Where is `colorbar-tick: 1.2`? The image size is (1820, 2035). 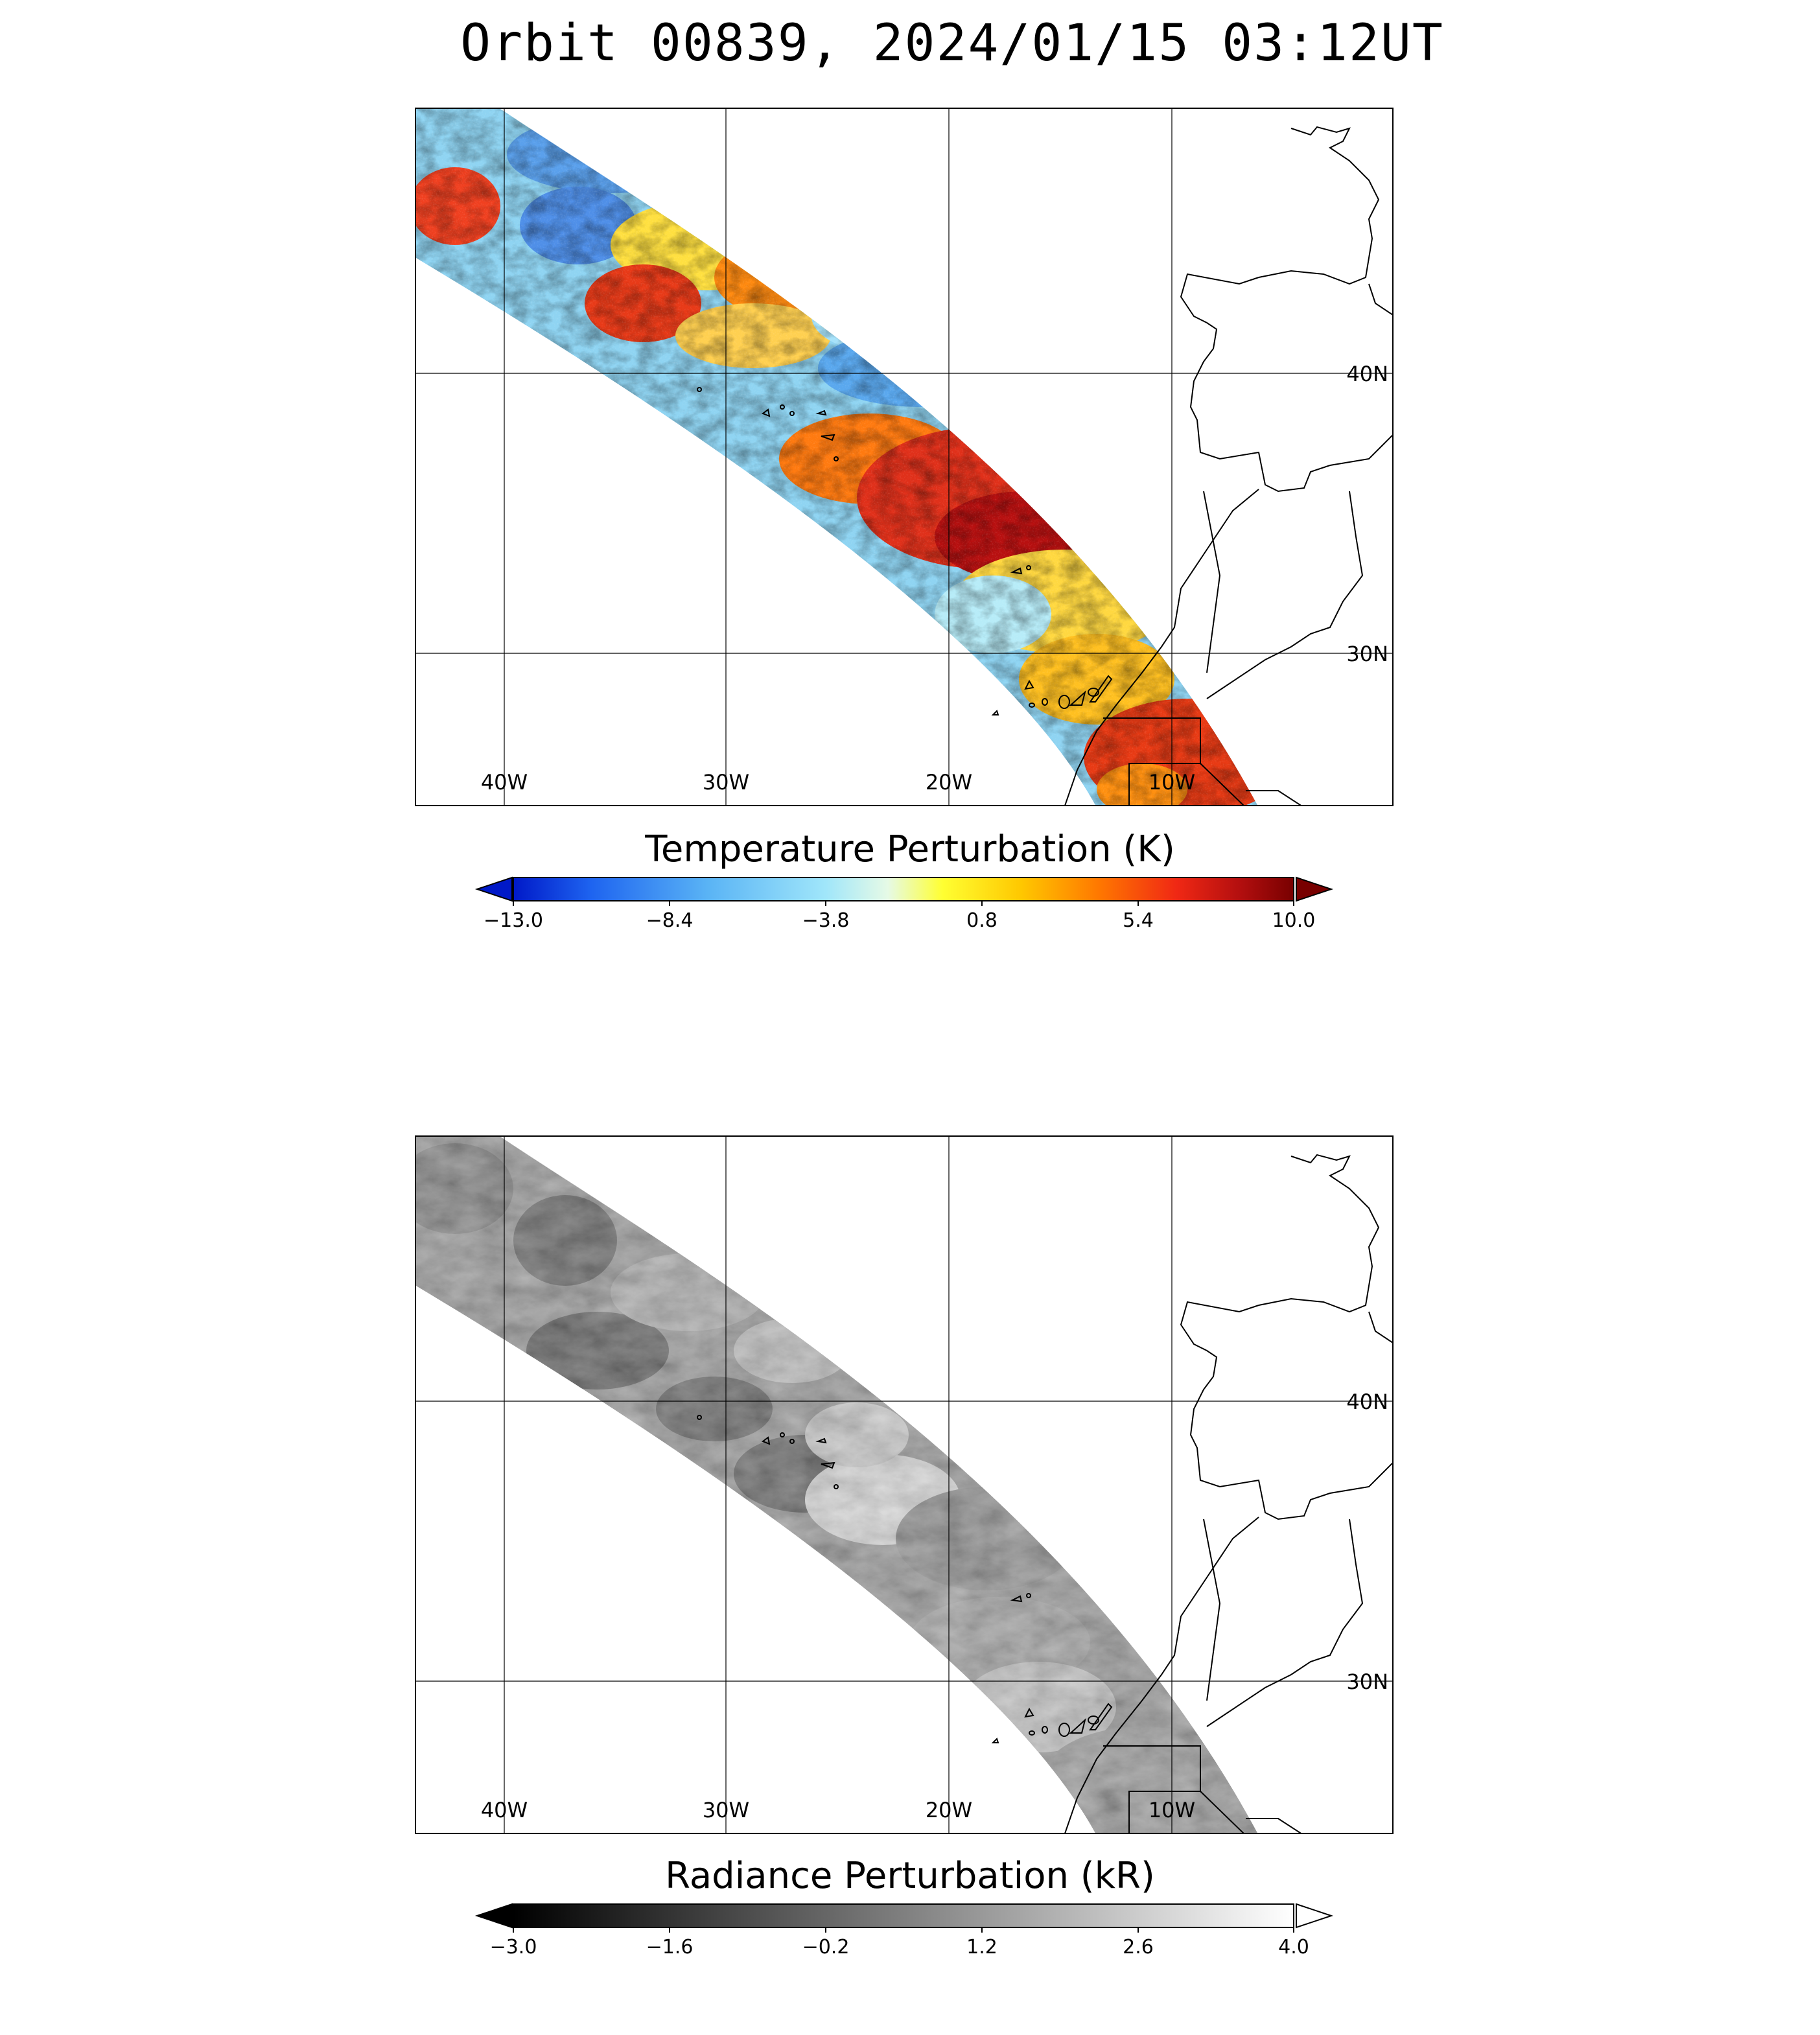 colorbar-tick: 1.2 is located at coordinates (982, 1948).